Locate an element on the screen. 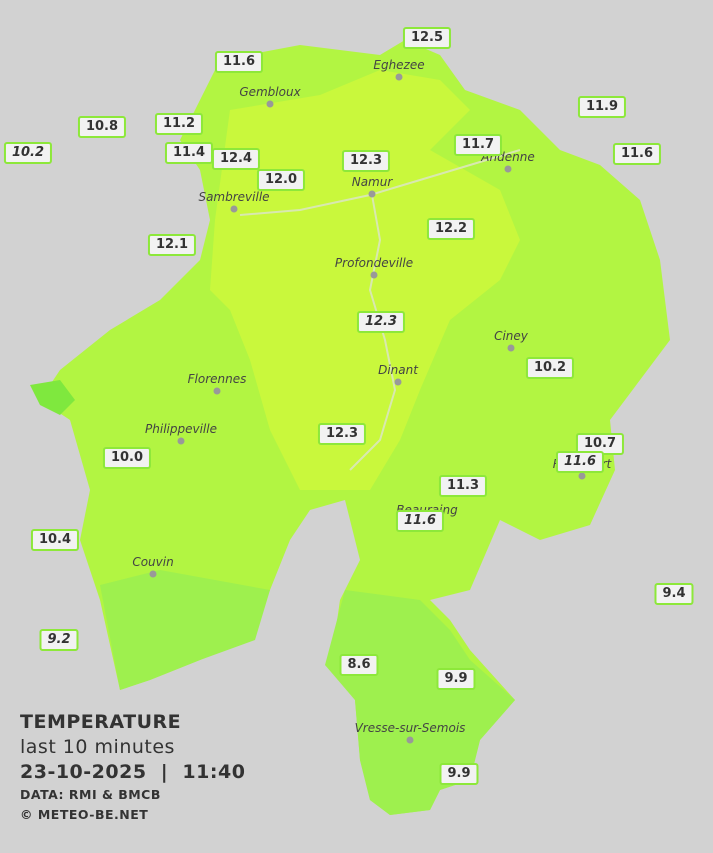 The height and width of the screenshot is (853, 713). station-reading: 10.8 is located at coordinates (102, 127).